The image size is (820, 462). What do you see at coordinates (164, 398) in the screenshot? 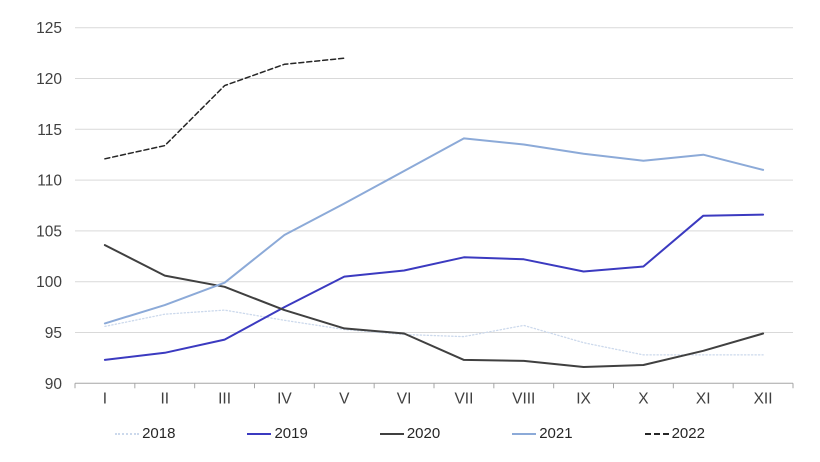
I see `x-tick-label: II` at bounding box center [164, 398].